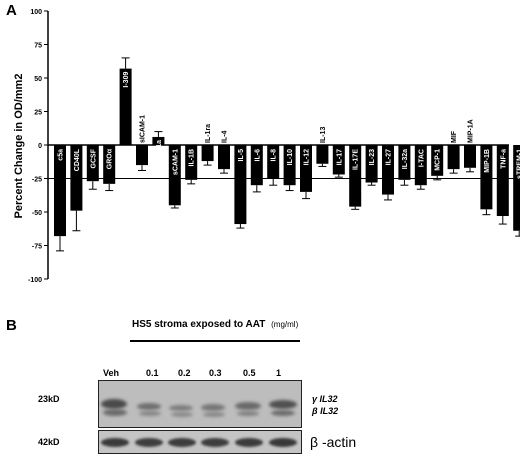 This screenshot has height=460, width=520. I want to click on category-label: GCSF, so click(93, 158).